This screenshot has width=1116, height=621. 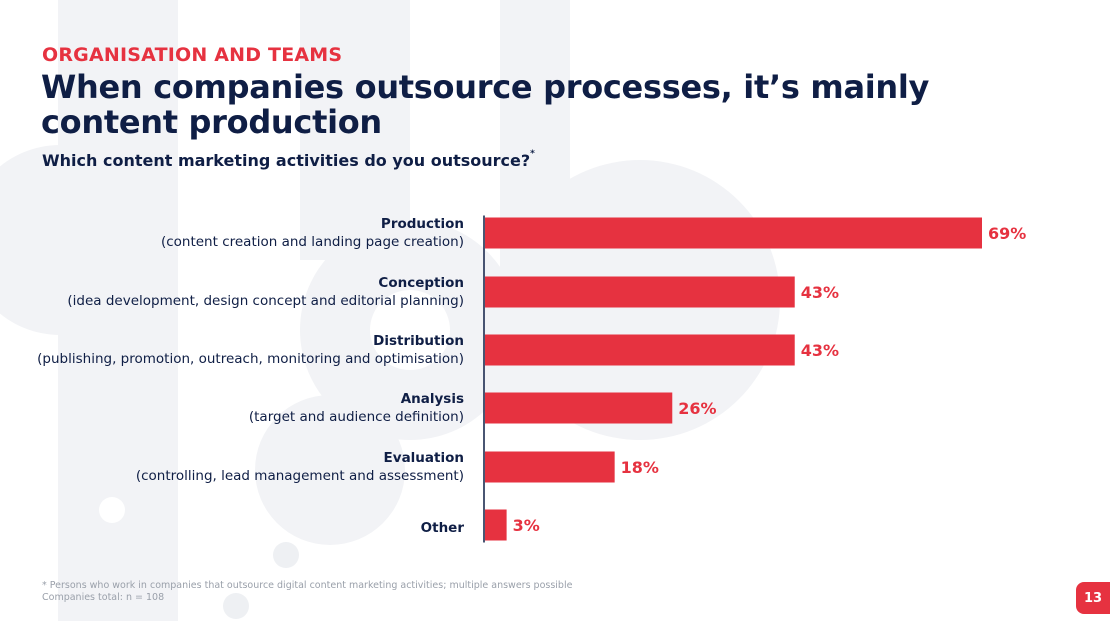 I want to click on page-number: 13, so click(x=1093, y=598).